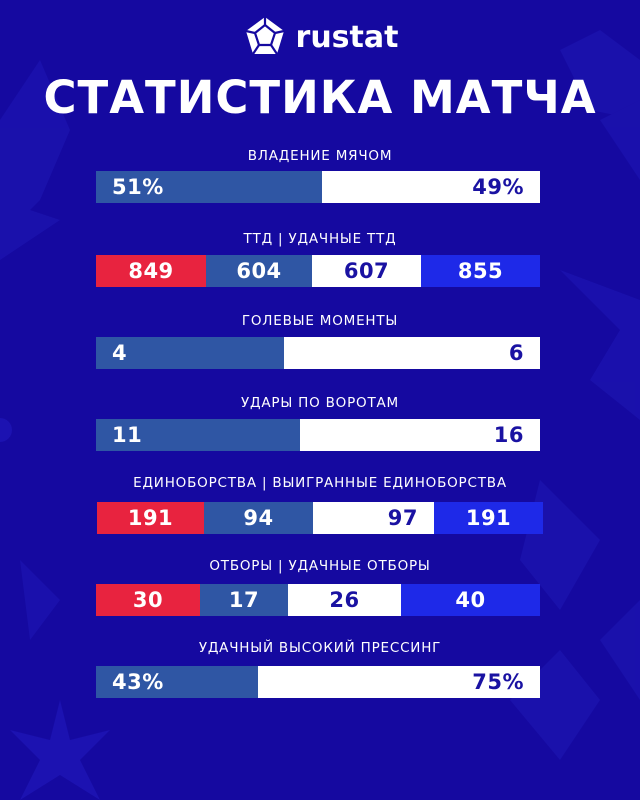  Describe the element at coordinates (347, 37) in the screenshot. I see `brand-name: rustat` at that location.